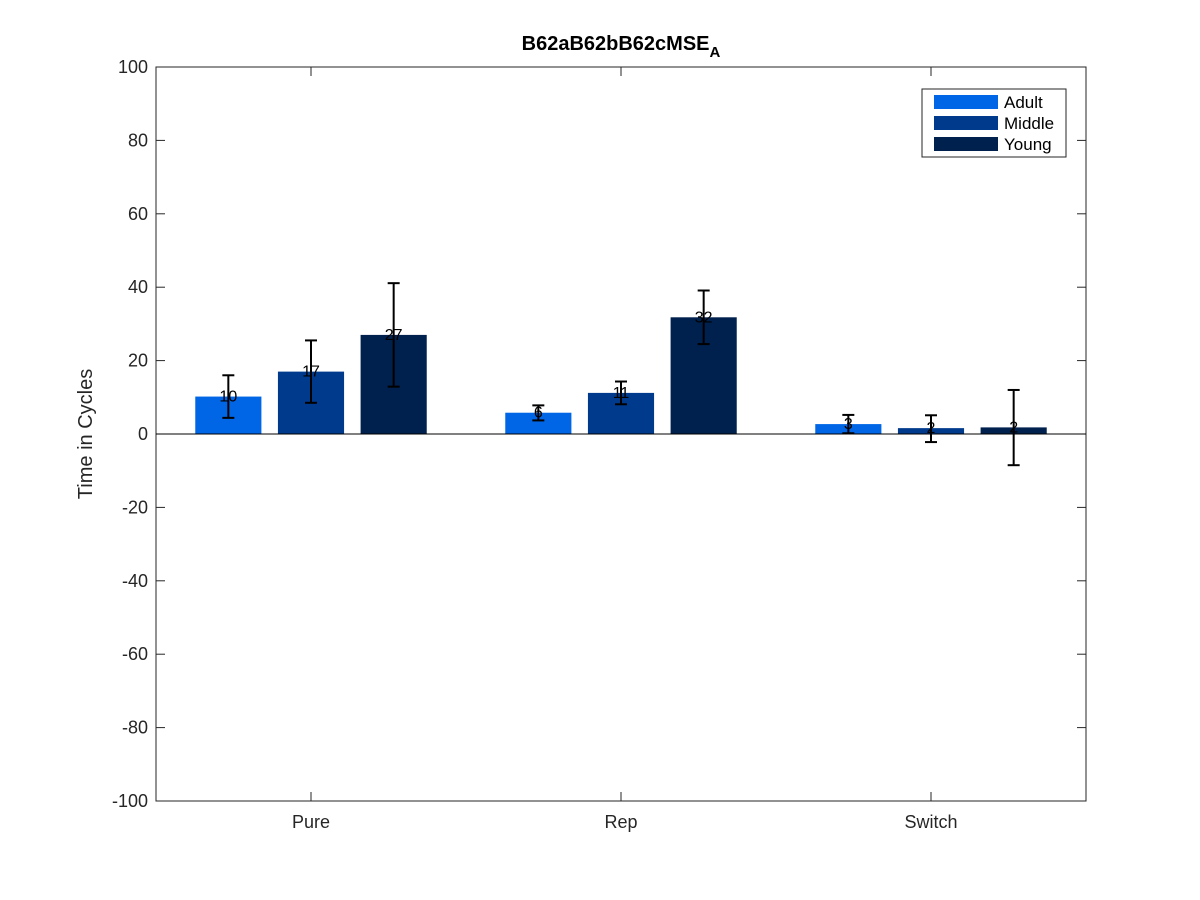 This screenshot has width=1200, height=900. What do you see at coordinates (848, 424) in the screenshot?
I see `data-label-adult: 3` at bounding box center [848, 424].